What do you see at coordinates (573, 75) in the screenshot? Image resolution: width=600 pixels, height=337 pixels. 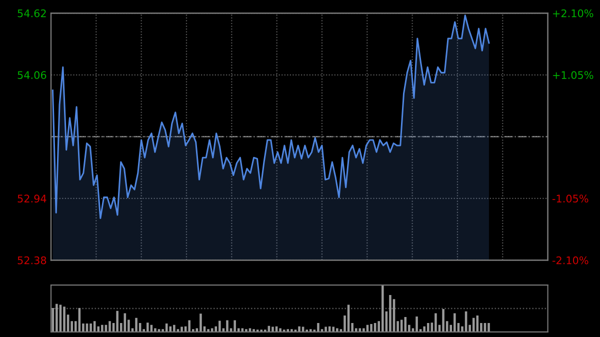 I see `y2-tick-label: +1.05%` at bounding box center [573, 75].